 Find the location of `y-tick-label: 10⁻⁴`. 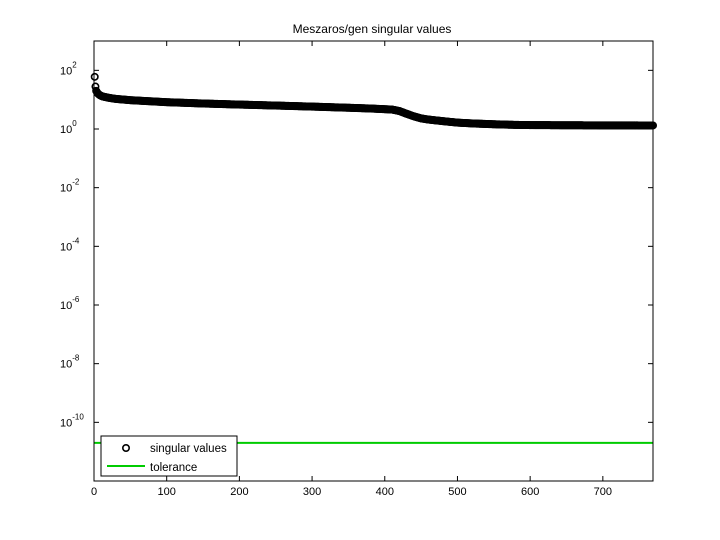

y-tick-label: 10⁻⁴ is located at coordinates (70, 244).